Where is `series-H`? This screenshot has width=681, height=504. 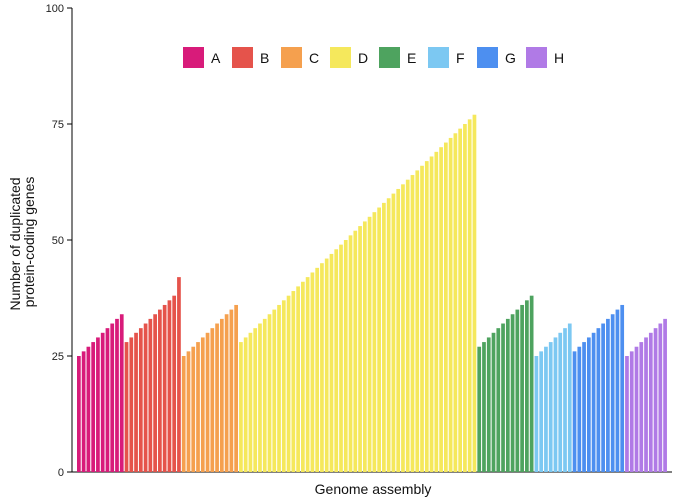
series-H is located at coordinates (646, 395).